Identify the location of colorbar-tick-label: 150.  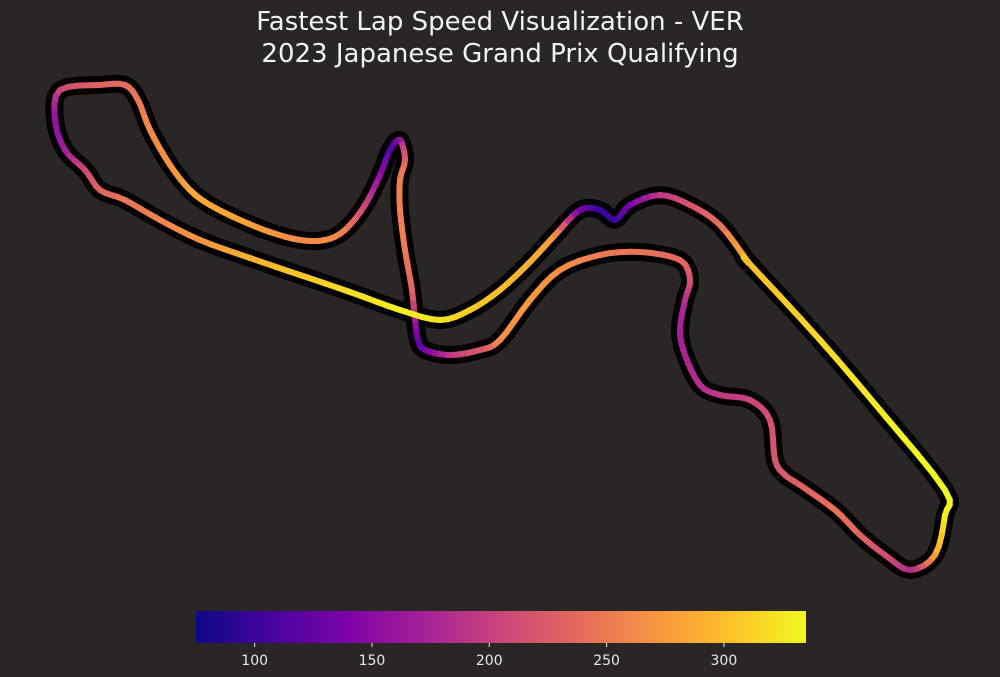
(372, 661).